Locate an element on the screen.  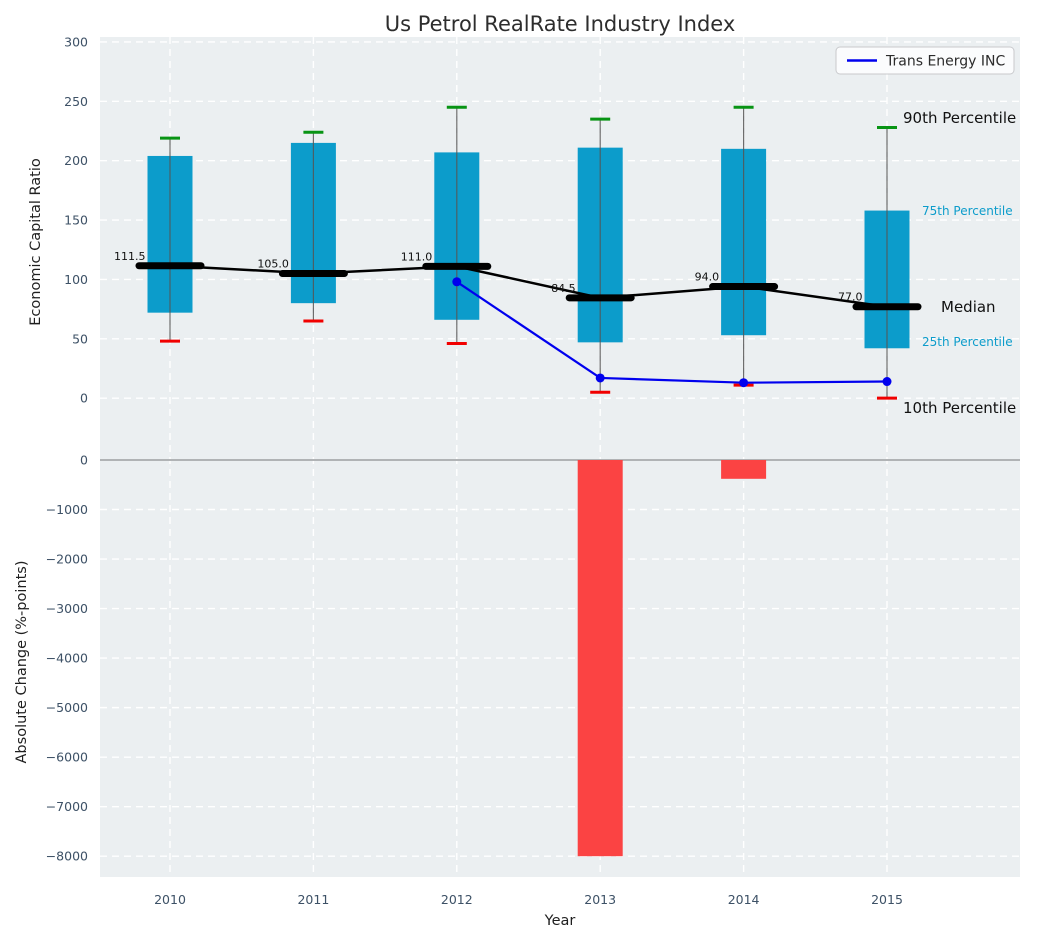
ytick-bottom: −3000 is located at coordinates (67, 608).